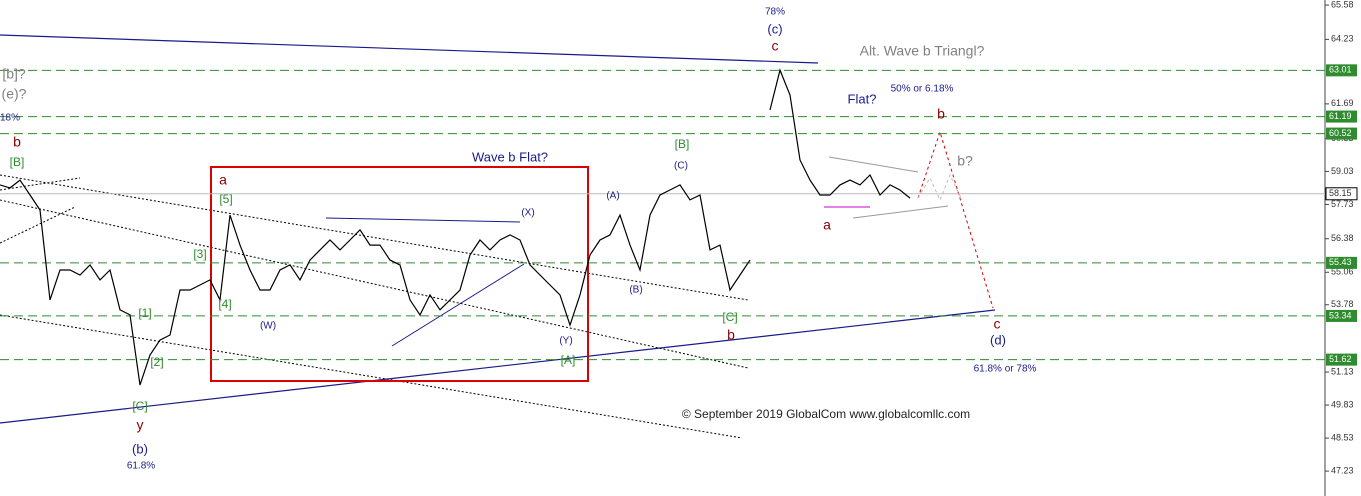  Describe the element at coordinates (922, 51) in the screenshot. I see `wave-label: Alt. Wave b Triangl?` at that location.